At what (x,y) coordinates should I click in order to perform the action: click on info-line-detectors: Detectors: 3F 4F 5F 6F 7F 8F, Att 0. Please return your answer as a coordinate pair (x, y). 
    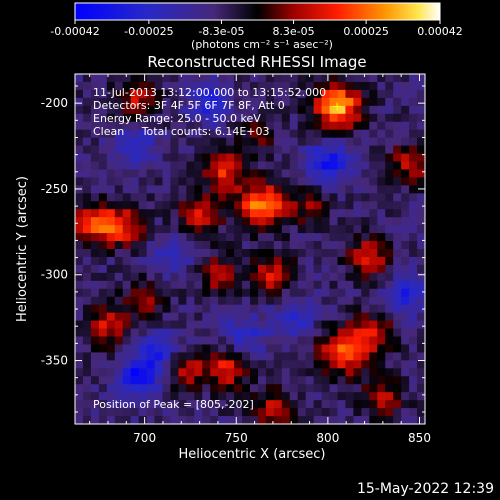
    Looking at the image, I should click on (189, 105).